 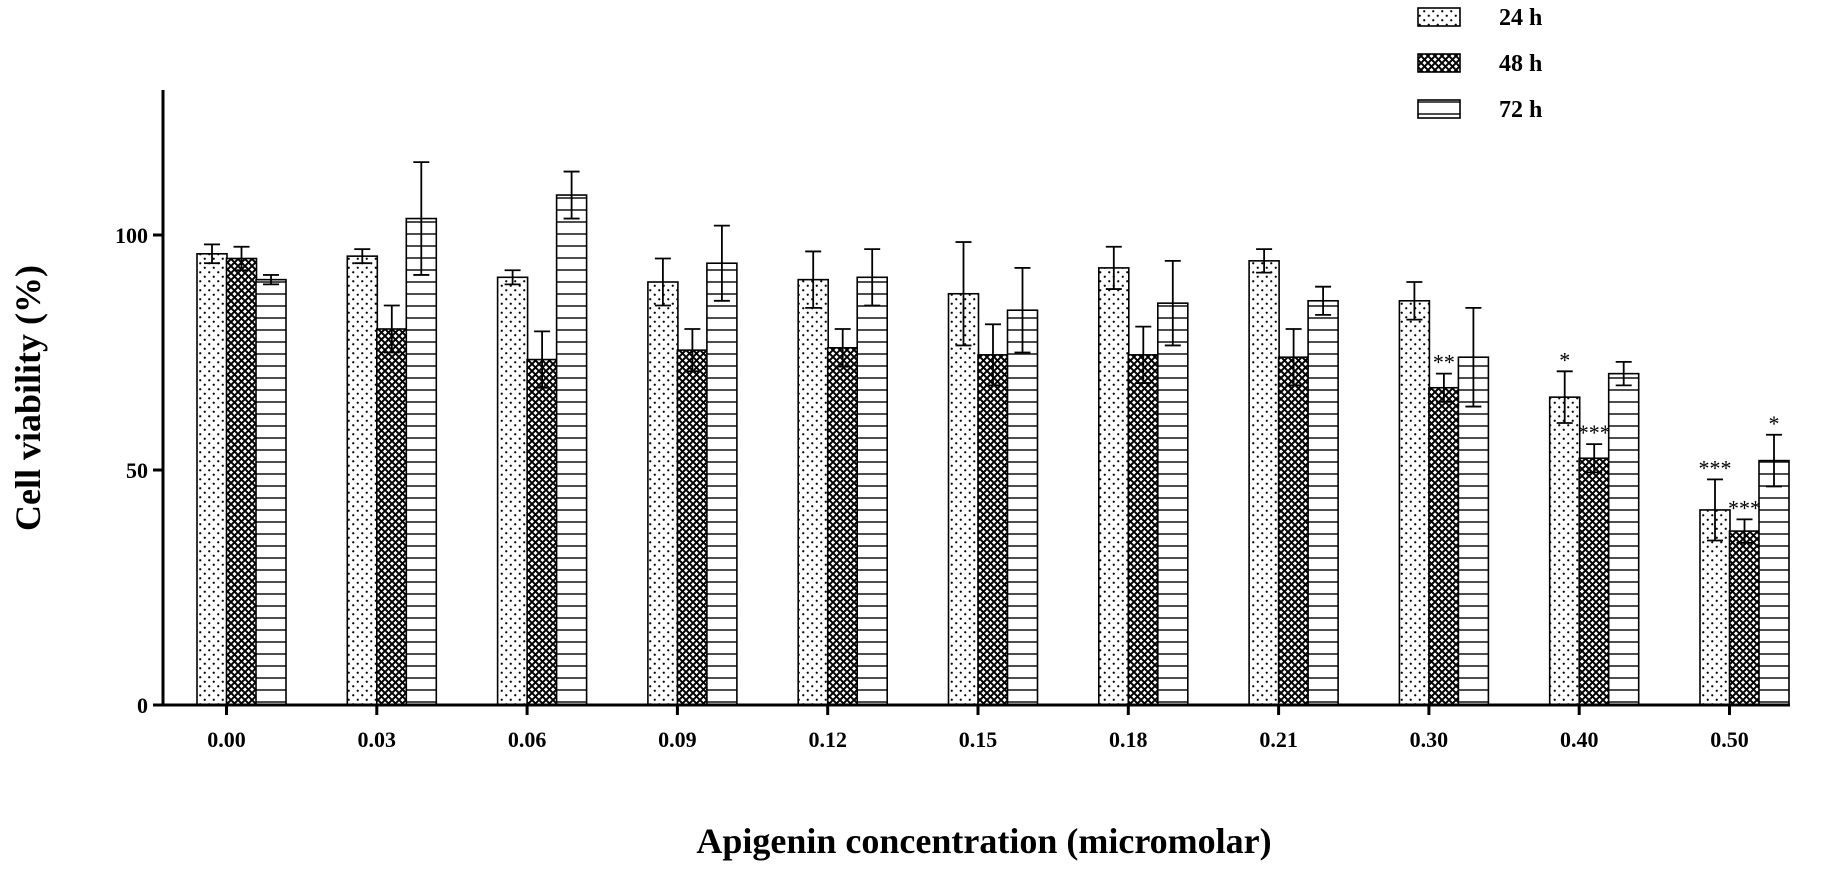 I want to click on significance-marker: **, so click(x=1444, y=362).